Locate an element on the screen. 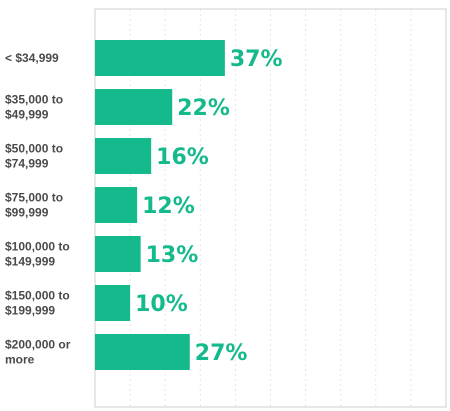 This screenshot has width=450, height=411. value-label: 10% is located at coordinates (161, 304).